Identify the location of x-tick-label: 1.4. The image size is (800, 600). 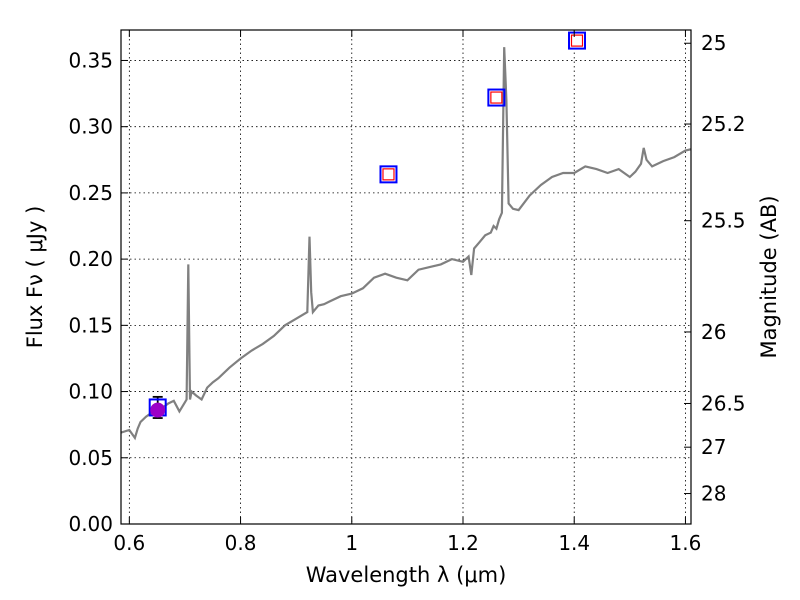
(574, 543).